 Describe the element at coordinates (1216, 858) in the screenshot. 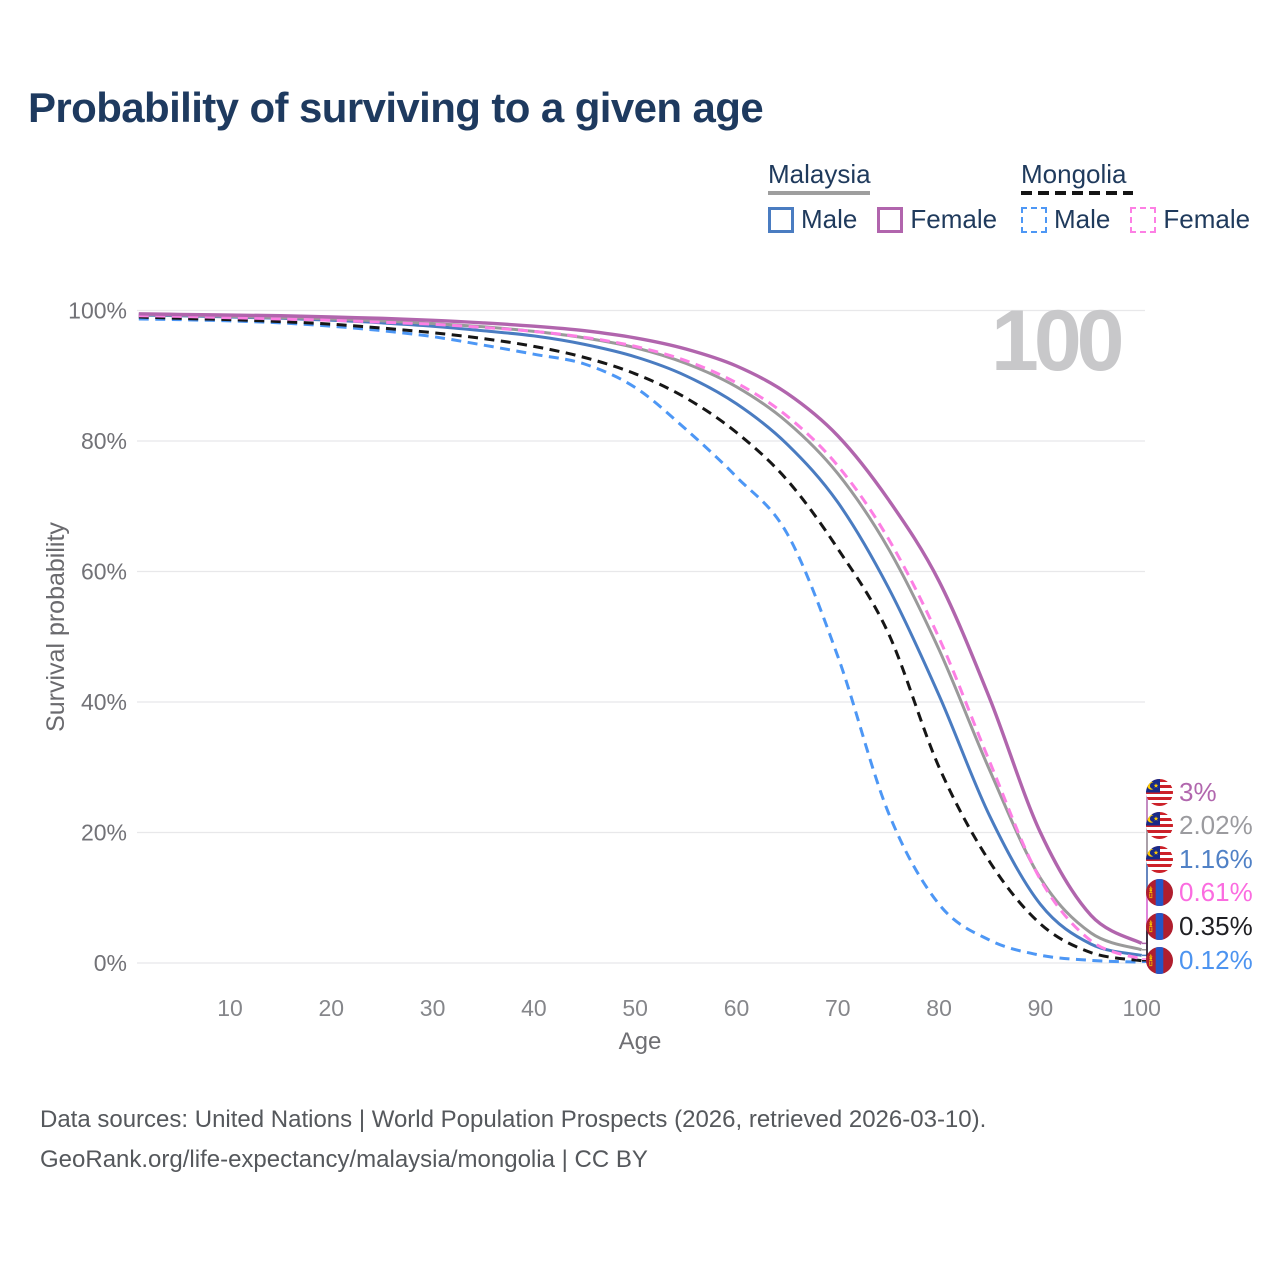

I see `end-value-text: 1.16%` at that location.